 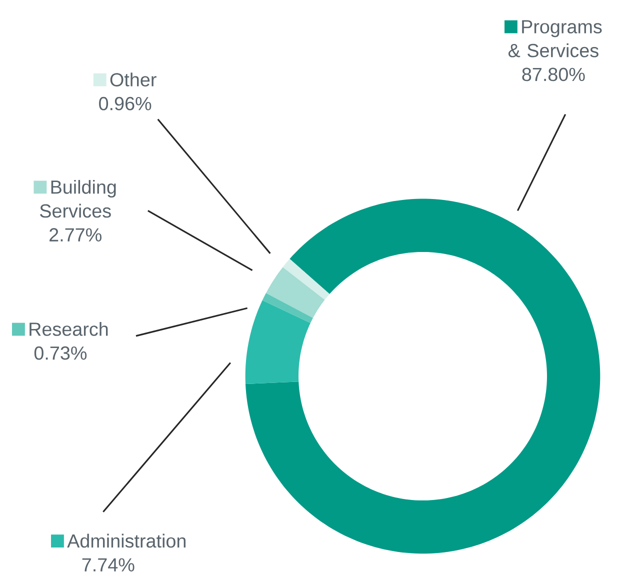 What do you see at coordinates (555, 39) in the screenshot?
I see `legend-label: Programs & Services` at bounding box center [555, 39].